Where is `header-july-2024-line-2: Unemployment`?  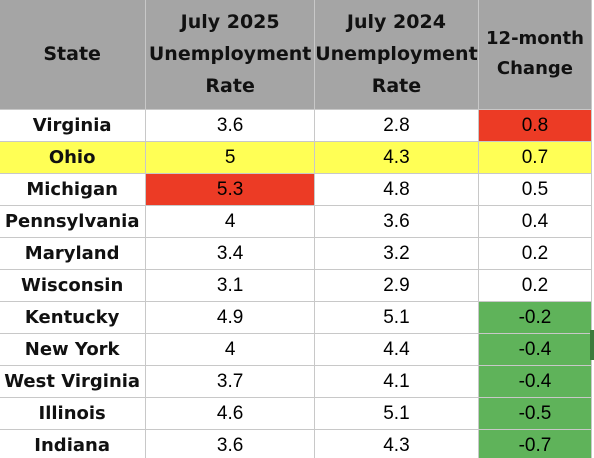
header-july-2024-line-2: Unemployment is located at coordinates (396, 54).